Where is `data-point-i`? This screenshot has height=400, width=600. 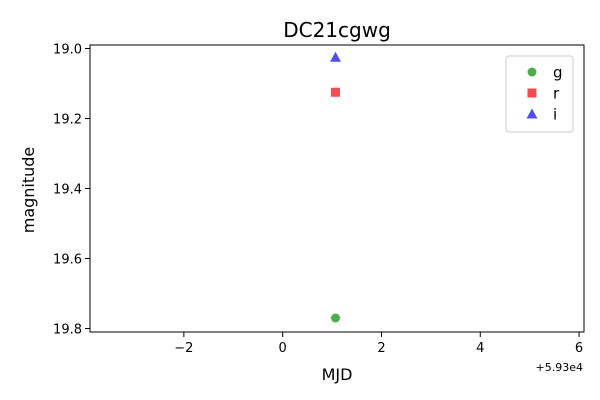
data-point-i is located at coordinates (336, 56).